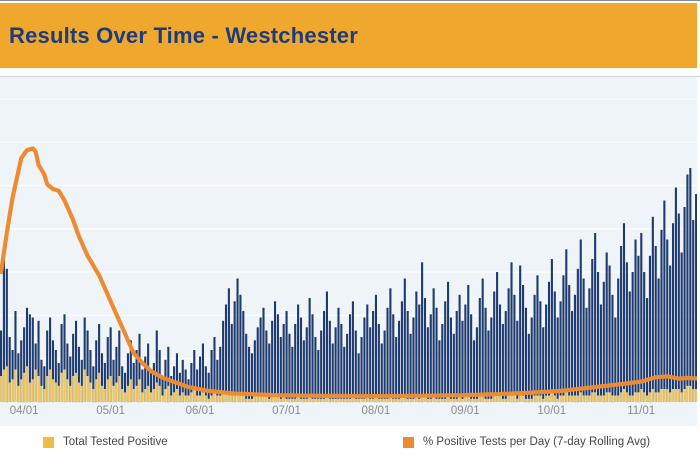  What do you see at coordinates (183, 35) in the screenshot?
I see `page-title: Results Over Time - Westchester` at bounding box center [183, 35].